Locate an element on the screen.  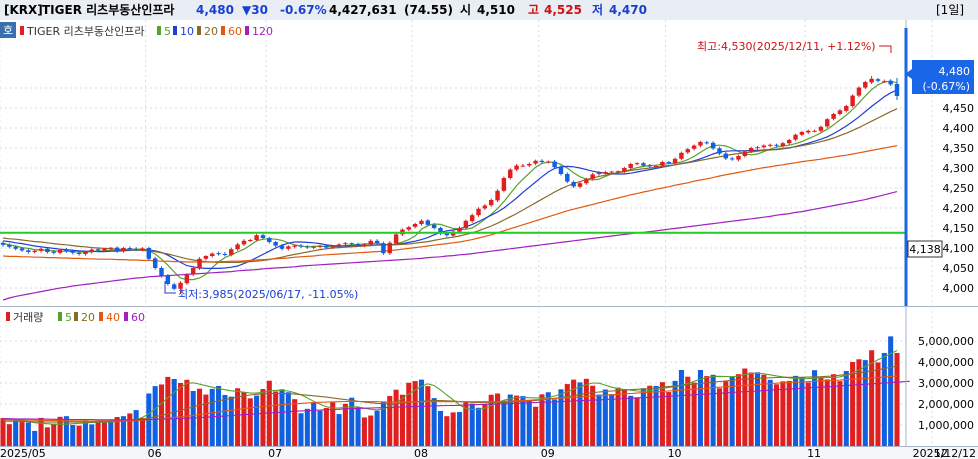
date-axis-background is located at coordinates (489, 452).